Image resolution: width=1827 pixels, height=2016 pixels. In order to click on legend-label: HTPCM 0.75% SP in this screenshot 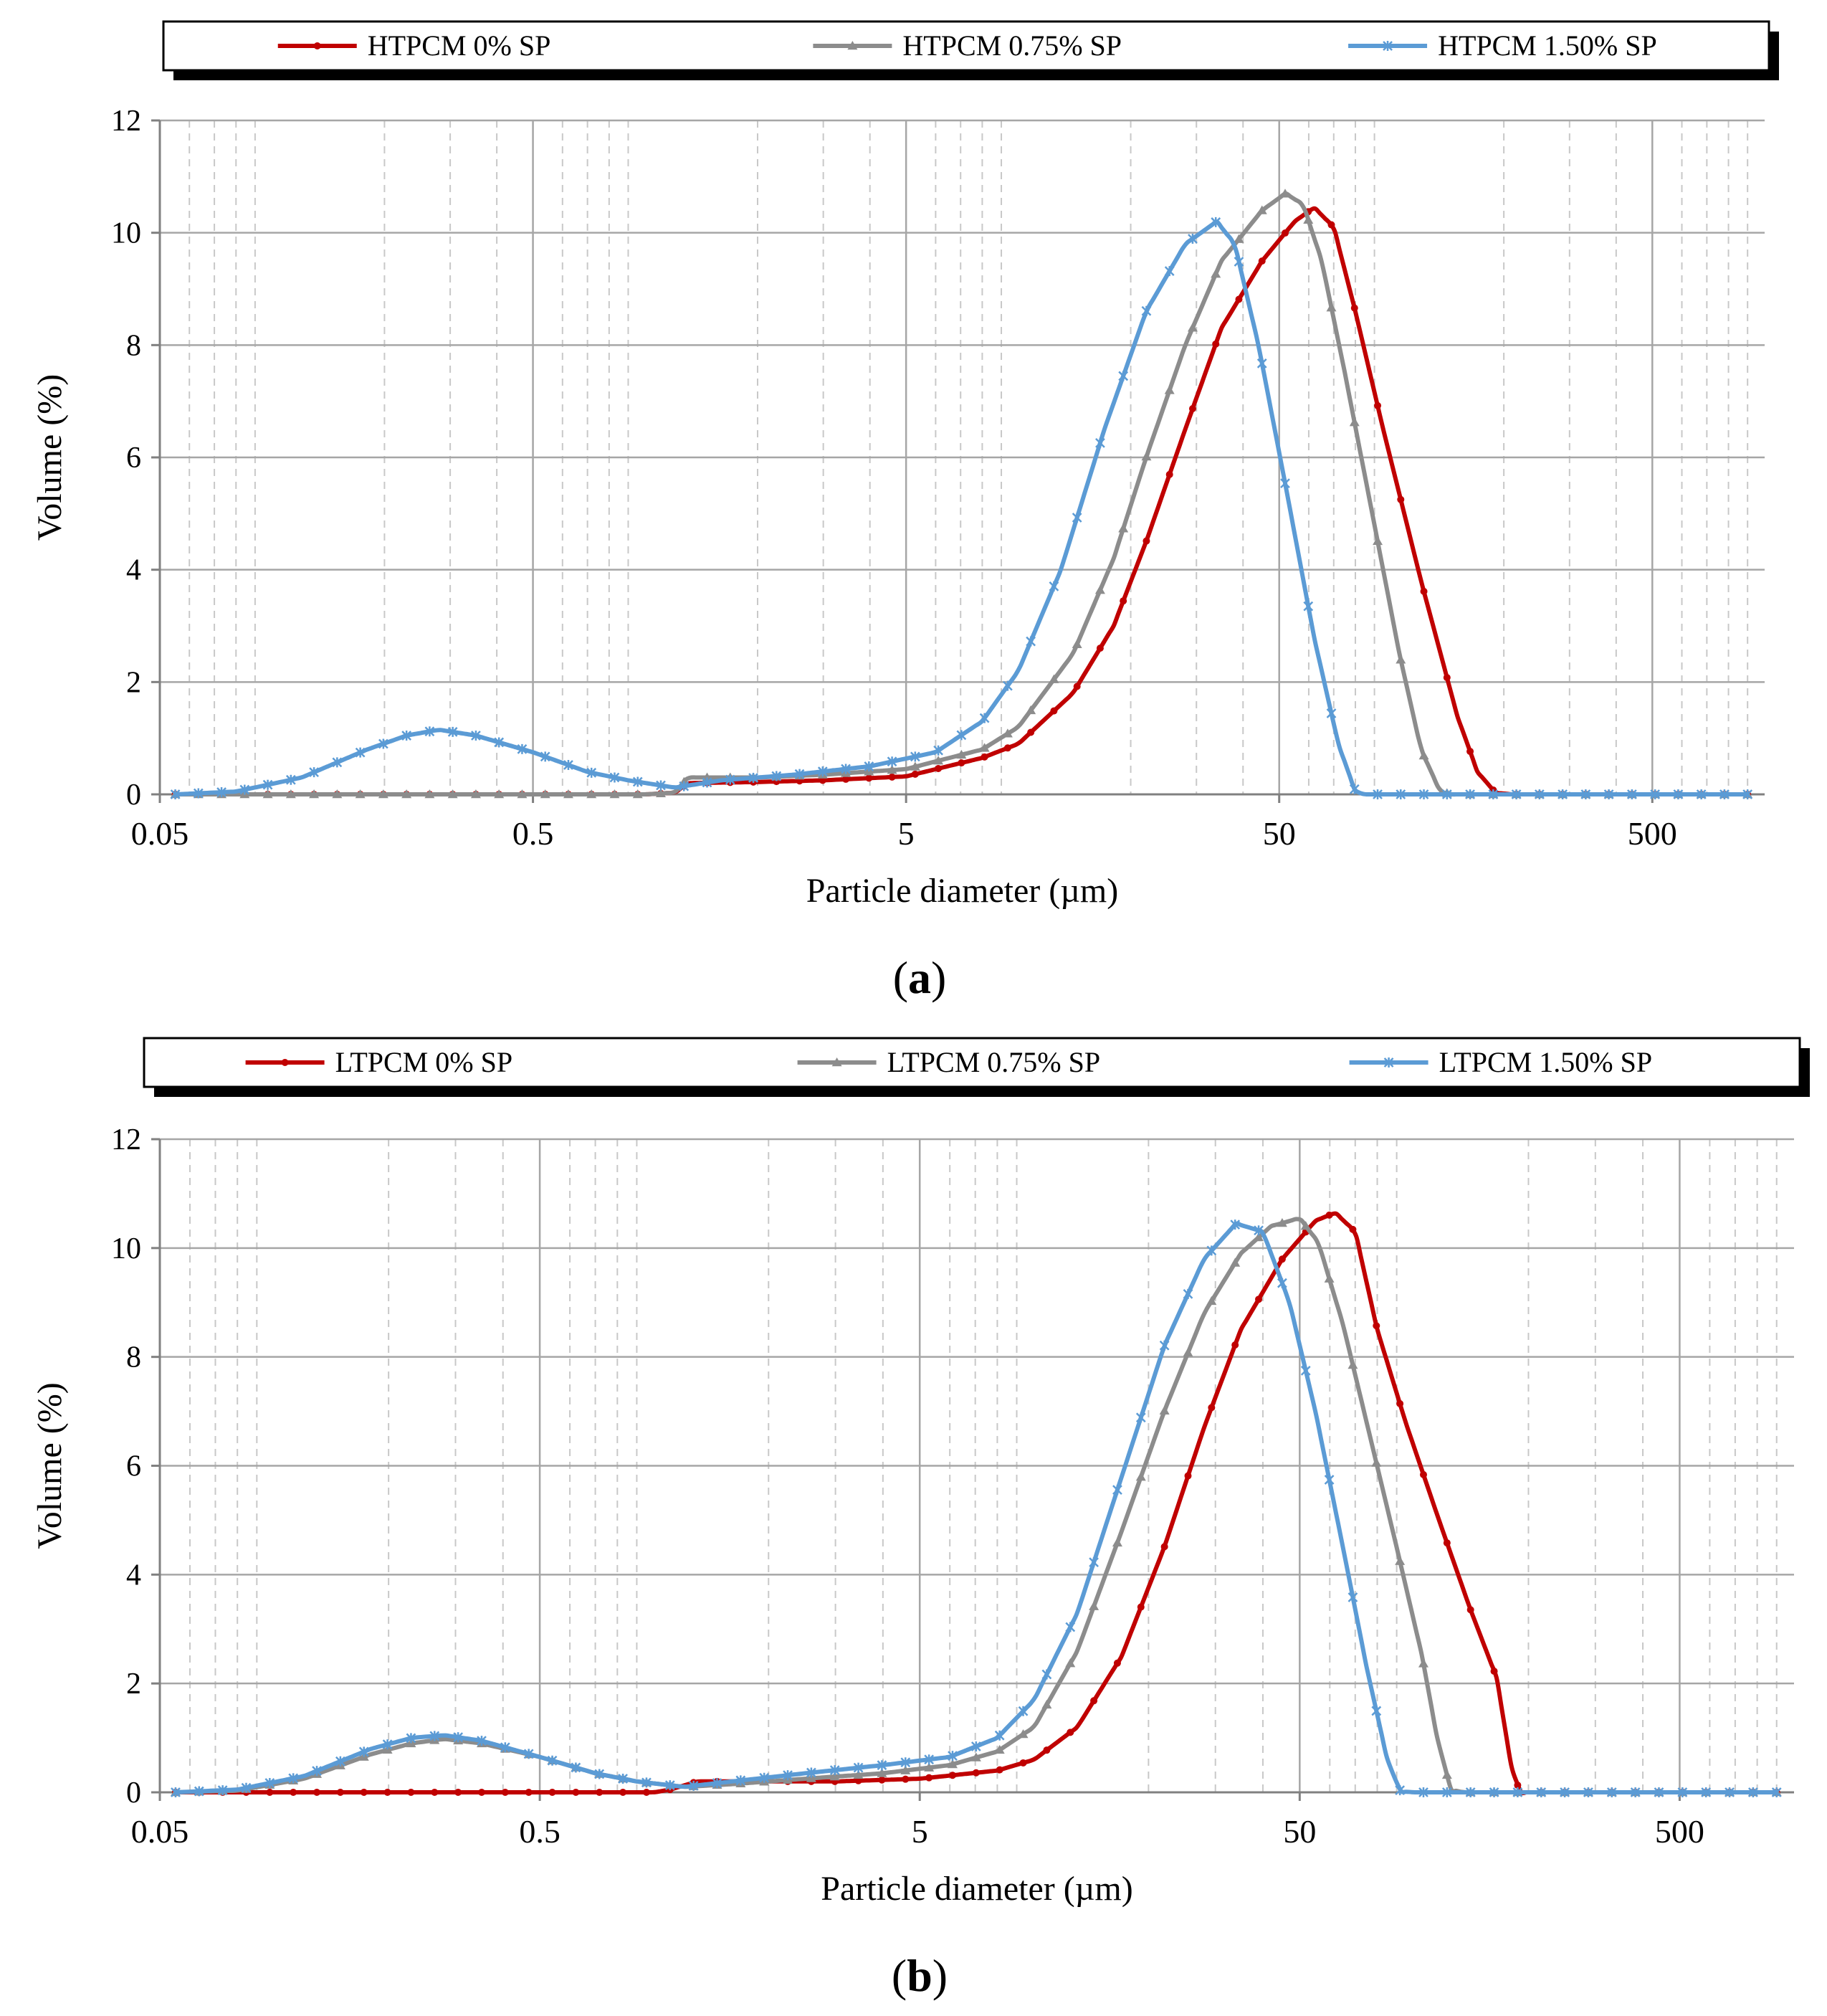, I will do `click(1012, 45)`.